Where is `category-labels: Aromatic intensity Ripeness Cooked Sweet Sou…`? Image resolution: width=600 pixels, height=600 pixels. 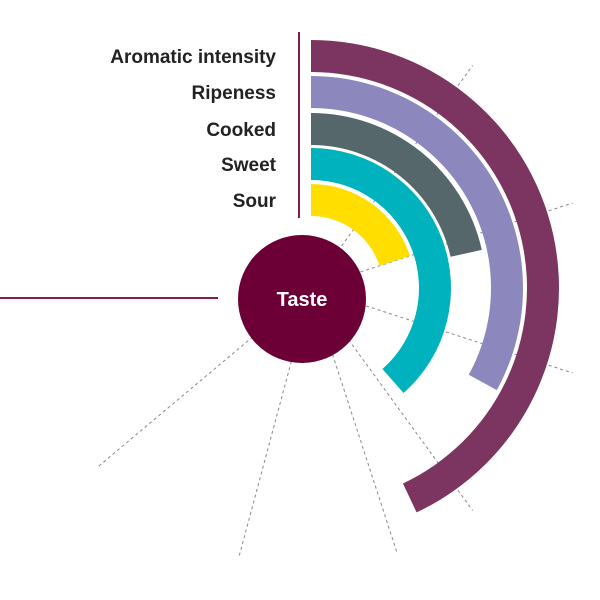 category-labels: Aromatic intensity Ripeness Cooked Sweet Sou… is located at coordinates (193, 129).